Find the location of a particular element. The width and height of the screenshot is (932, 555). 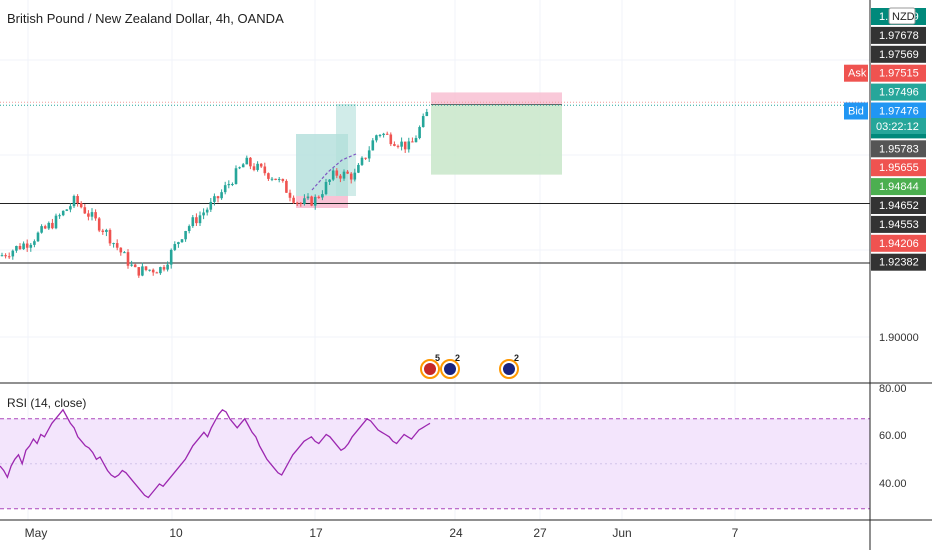

stop-loss-zone is located at coordinates (496, 98).